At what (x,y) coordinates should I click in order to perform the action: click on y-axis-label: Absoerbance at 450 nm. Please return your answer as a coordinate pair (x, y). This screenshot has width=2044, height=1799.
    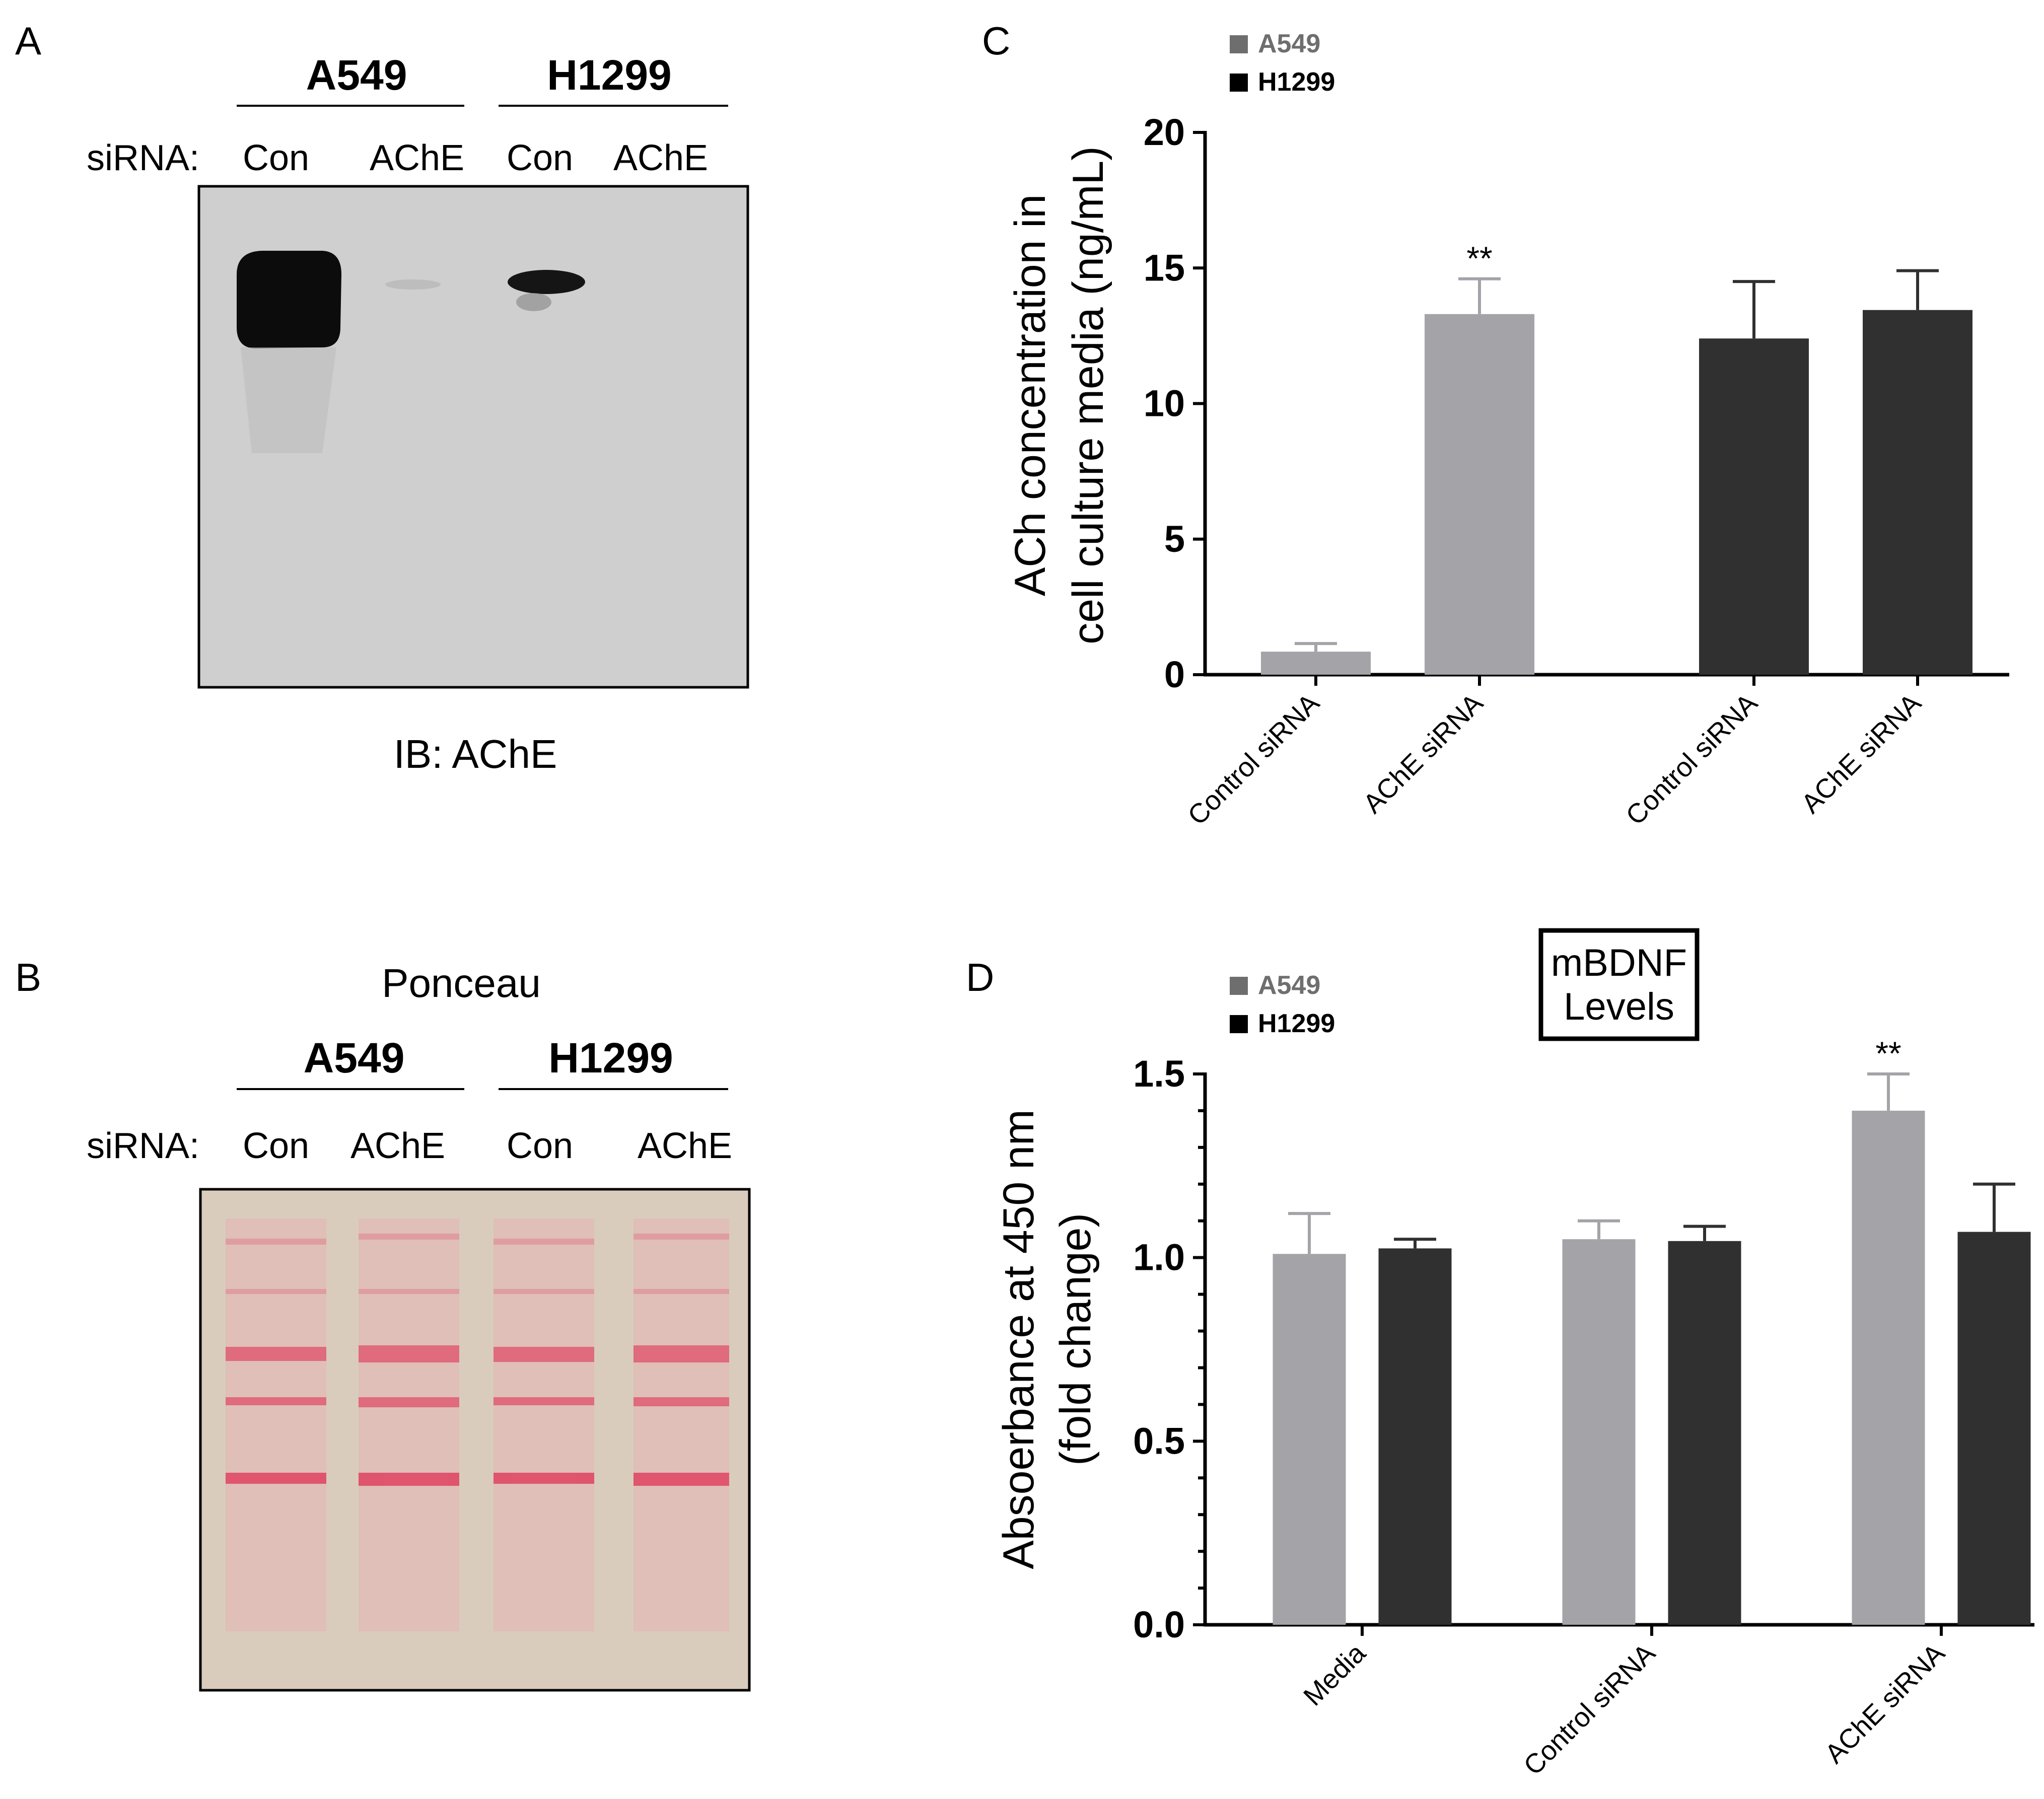
    Looking at the image, I should click on (1019, 1339).